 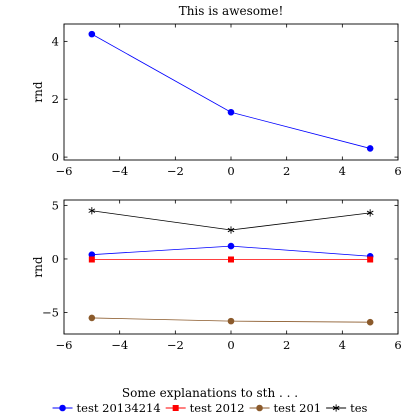 I want to click on legend-caption: Some explanations to sth . . ., so click(x=210, y=393).